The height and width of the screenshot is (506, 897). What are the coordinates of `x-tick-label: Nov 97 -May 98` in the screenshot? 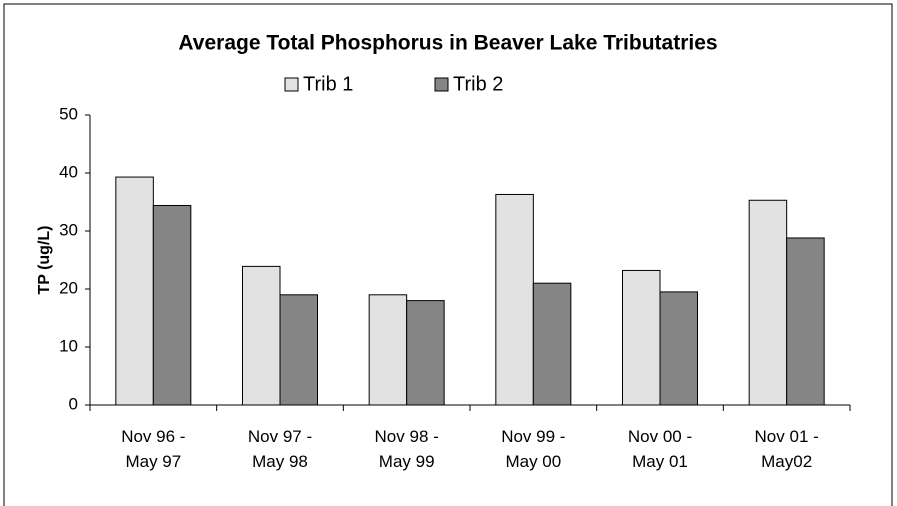 It's located at (280, 449).